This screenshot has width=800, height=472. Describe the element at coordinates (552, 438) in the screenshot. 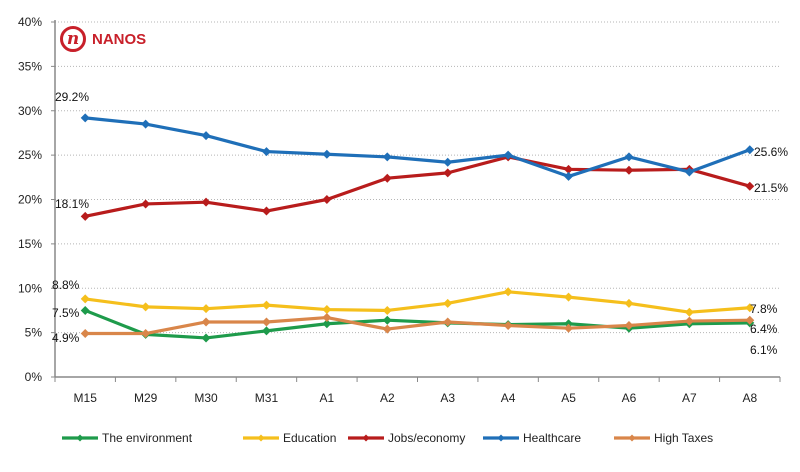

I see `legend-label: Healthcare` at that location.